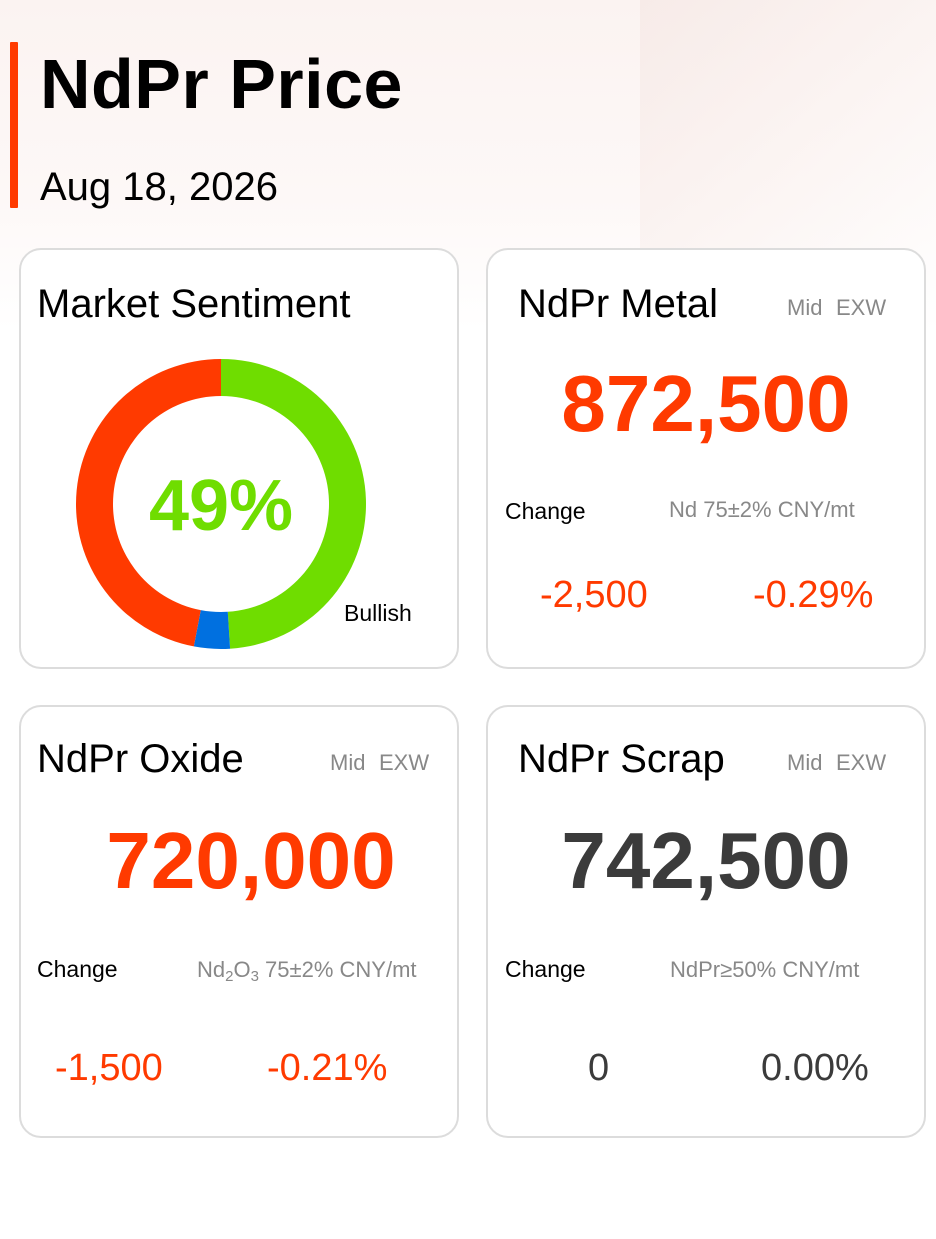 This screenshot has height=1239, width=936. I want to click on metal-tag-mid: Mid, so click(805, 307).